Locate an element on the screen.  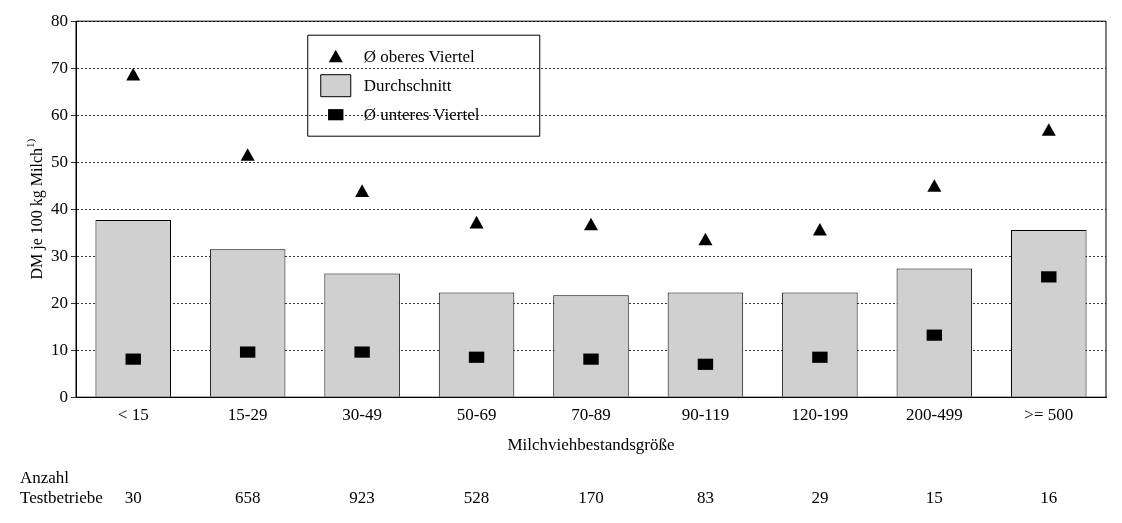
x-tick-label: 70-89 is located at coordinates (591, 414).